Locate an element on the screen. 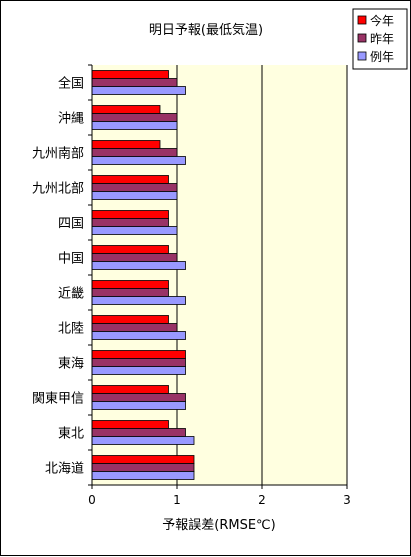  x-axis-label: 予報誤差(RMSE℃) is located at coordinates (218, 525).